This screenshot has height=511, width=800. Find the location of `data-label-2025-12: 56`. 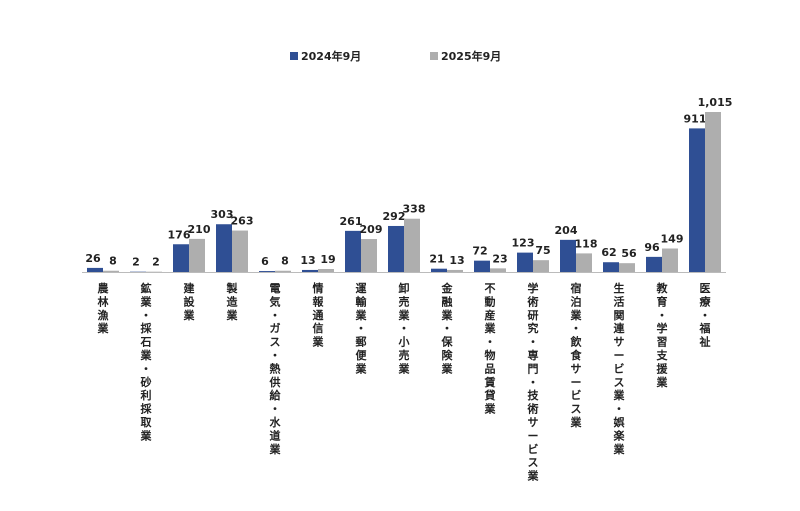

data-label-2025-12: 56 is located at coordinates (629, 253).